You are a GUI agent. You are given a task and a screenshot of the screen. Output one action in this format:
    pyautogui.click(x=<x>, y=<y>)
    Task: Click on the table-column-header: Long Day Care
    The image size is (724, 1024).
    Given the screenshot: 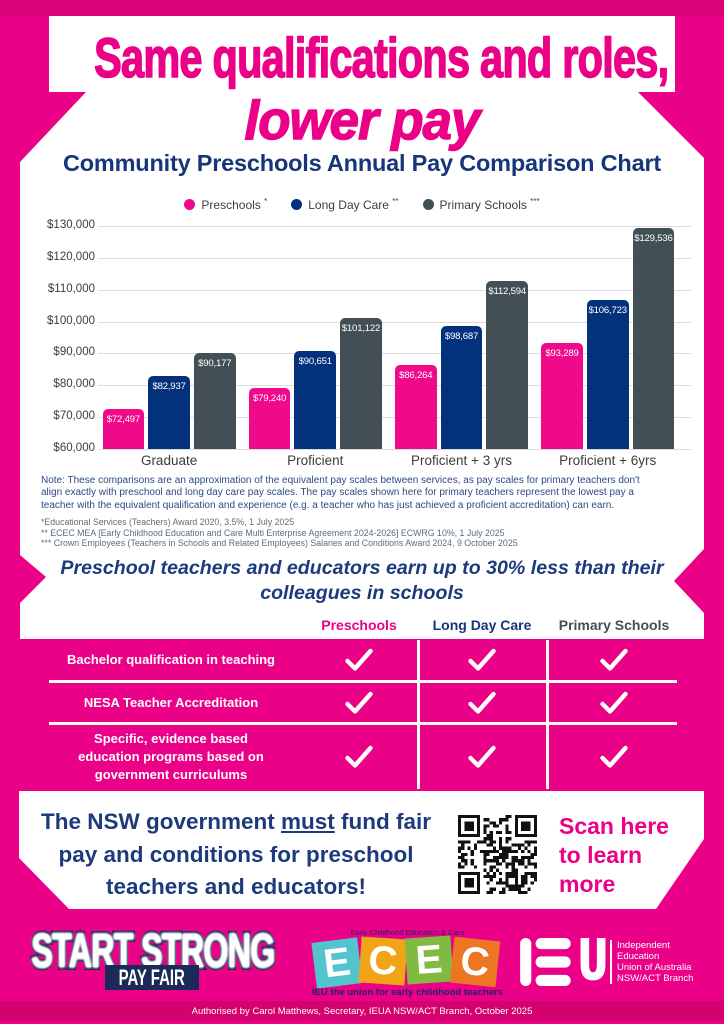 What is the action you would take?
    pyautogui.click(x=482, y=625)
    